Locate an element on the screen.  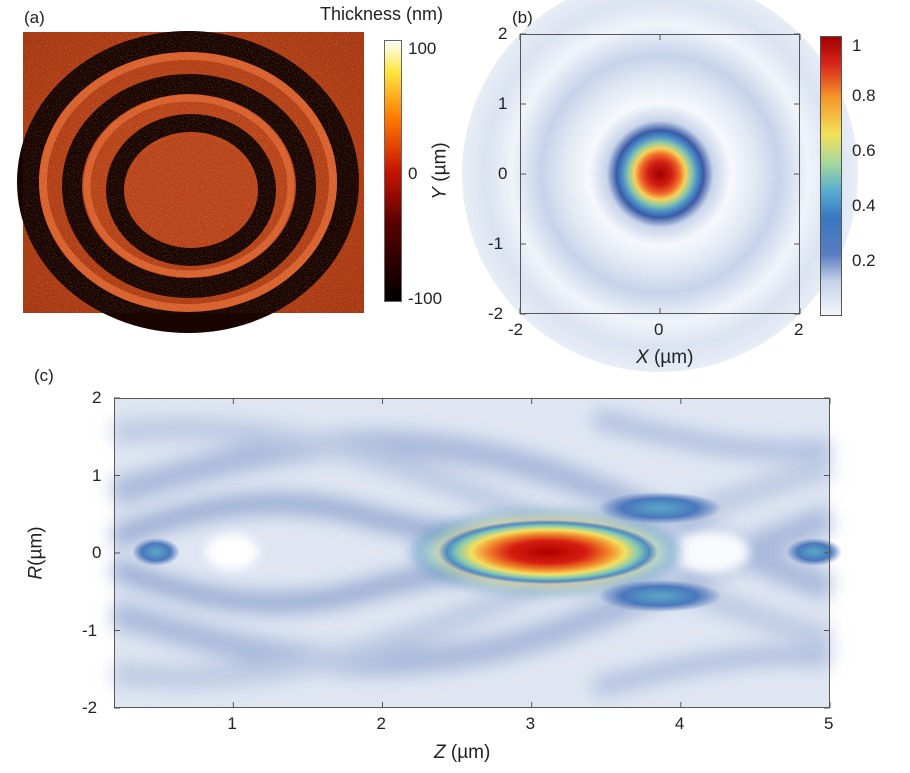
plot-c-xlabel: Z (µm) is located at coordinates (462, 752).